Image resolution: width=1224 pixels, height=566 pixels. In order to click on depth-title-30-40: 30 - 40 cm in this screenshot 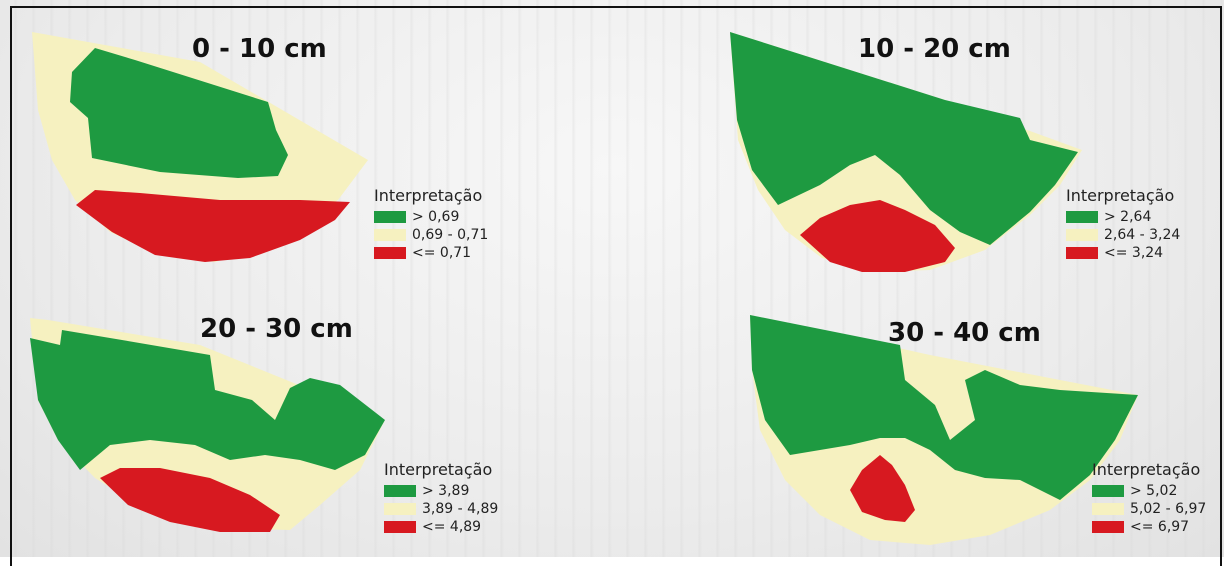, I will do `click(964, 333)`.